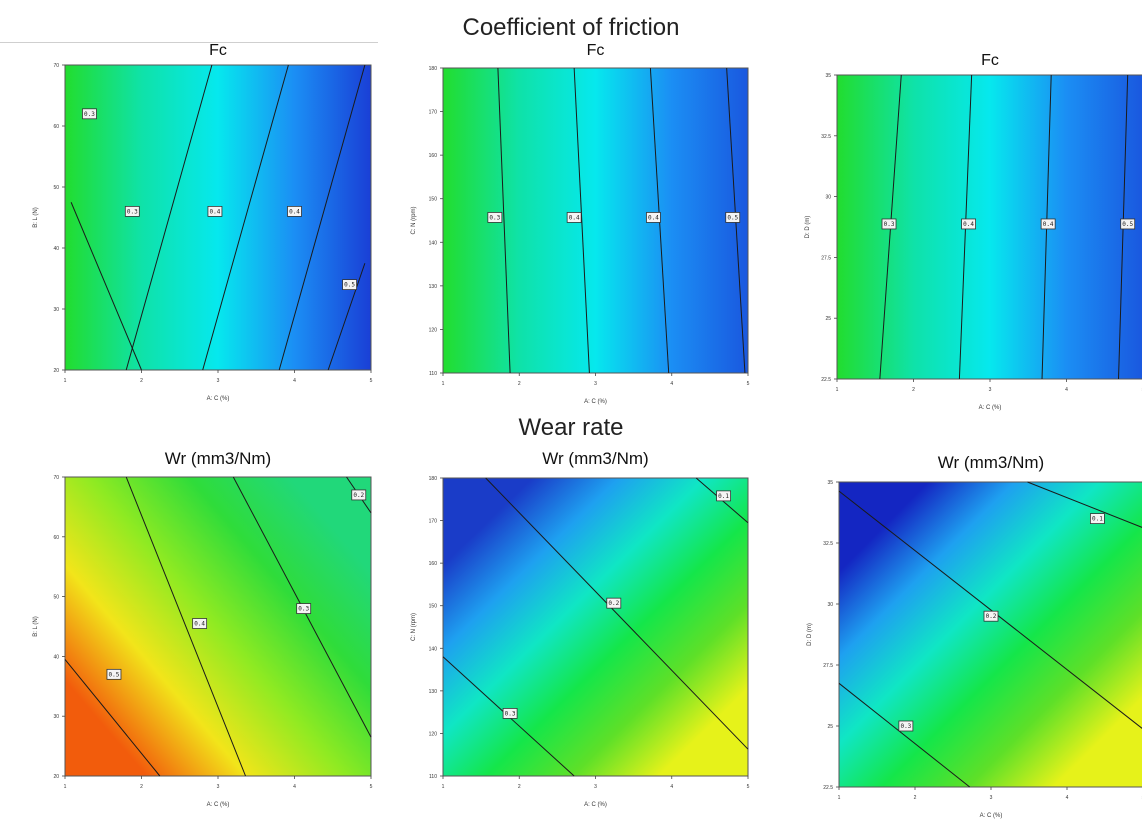  I want to click on contour-label: 0.2, so click(991, 616).